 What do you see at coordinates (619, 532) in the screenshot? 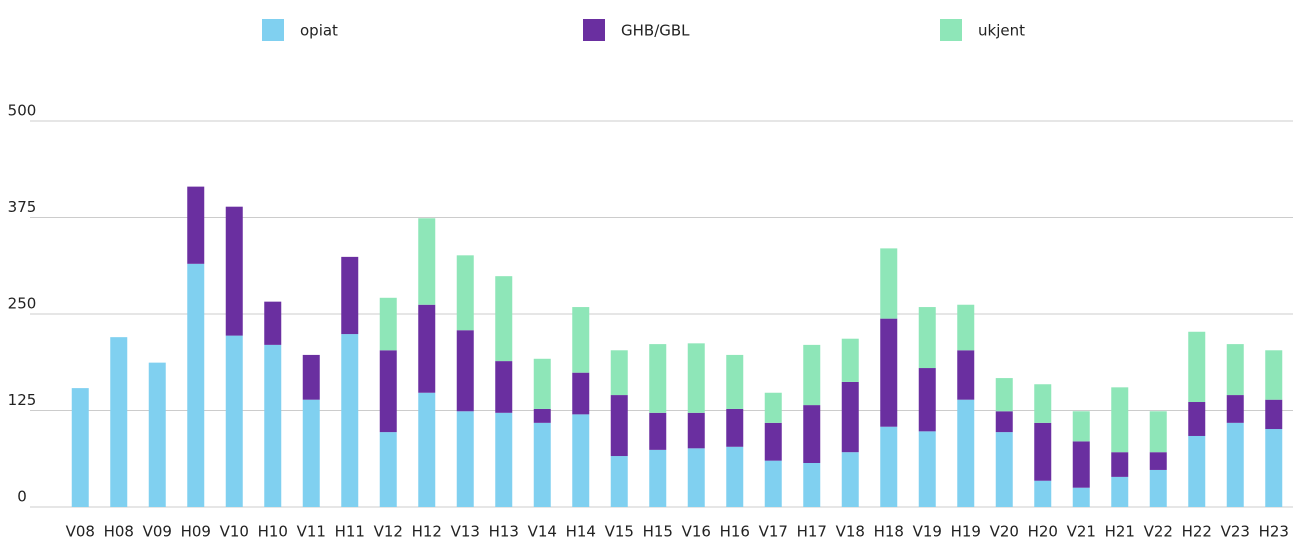
I see `x-tick-label: V15` at bounding box center [619, 532].